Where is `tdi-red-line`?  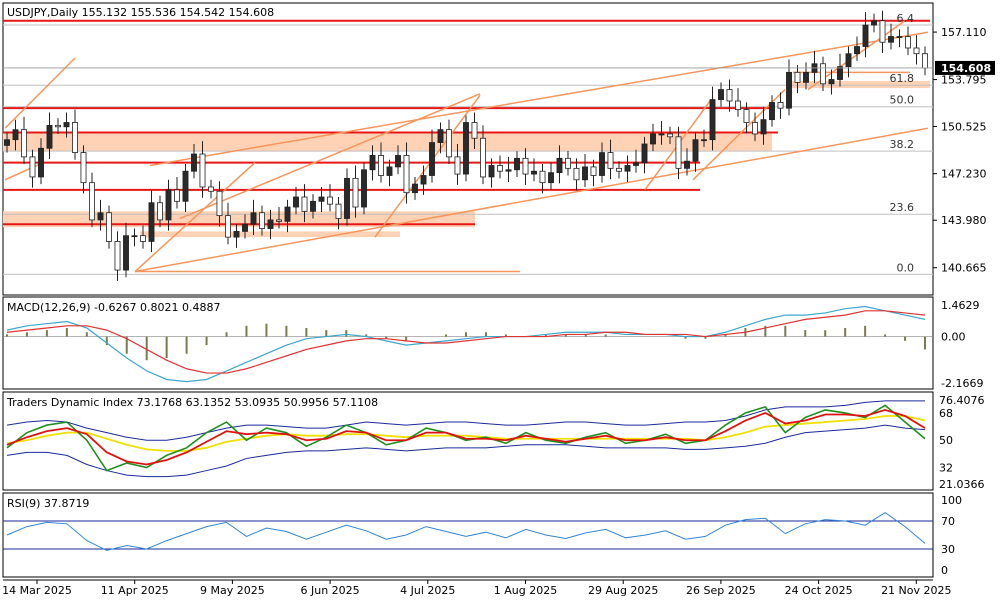 tdi-red-line is located at coordinates (466, 437).